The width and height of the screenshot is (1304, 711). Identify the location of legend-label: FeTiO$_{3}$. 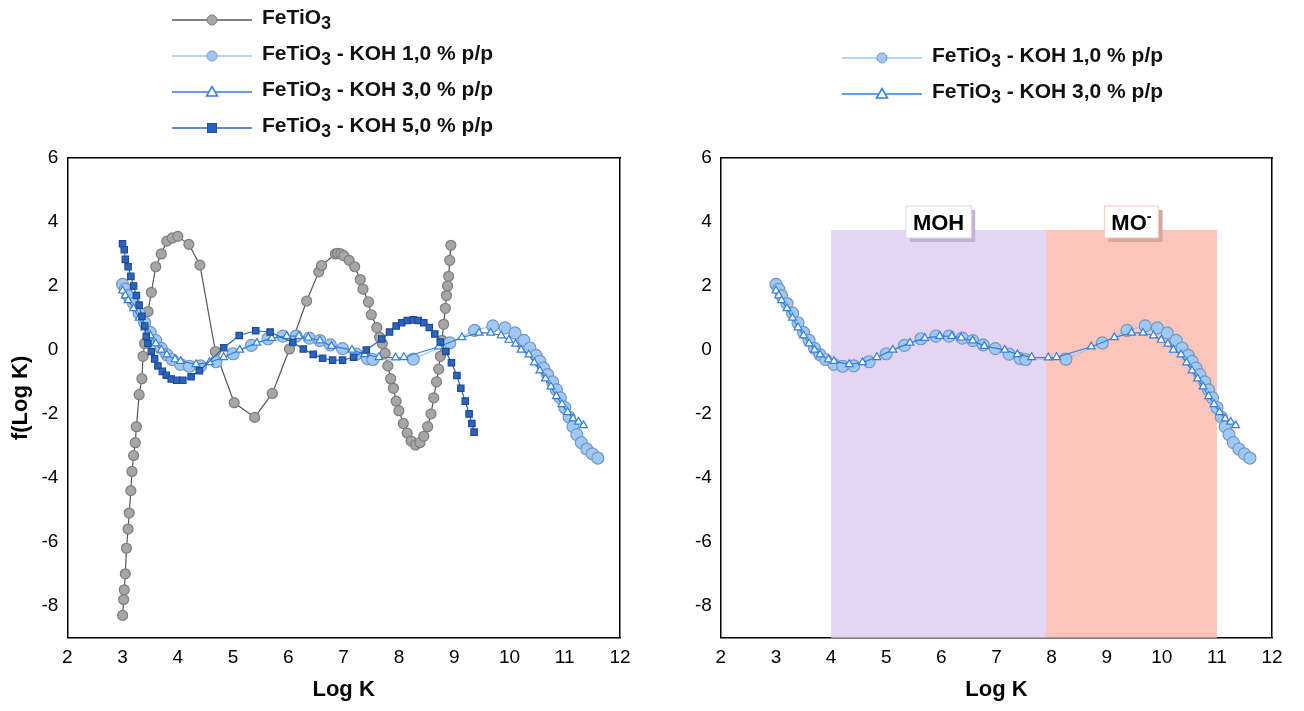
(296, 20).